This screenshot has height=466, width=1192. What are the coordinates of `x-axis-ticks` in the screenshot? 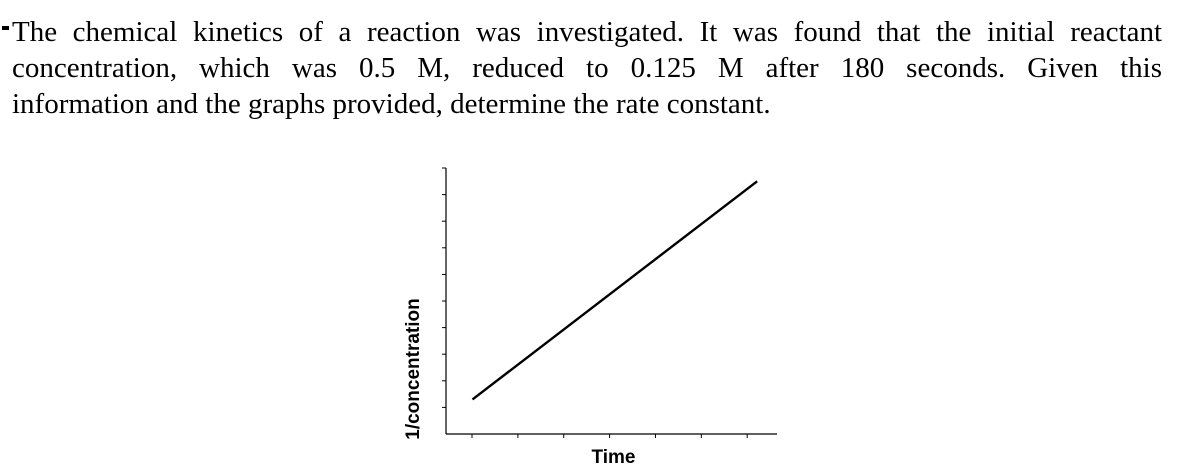 It's located at (609, 436).